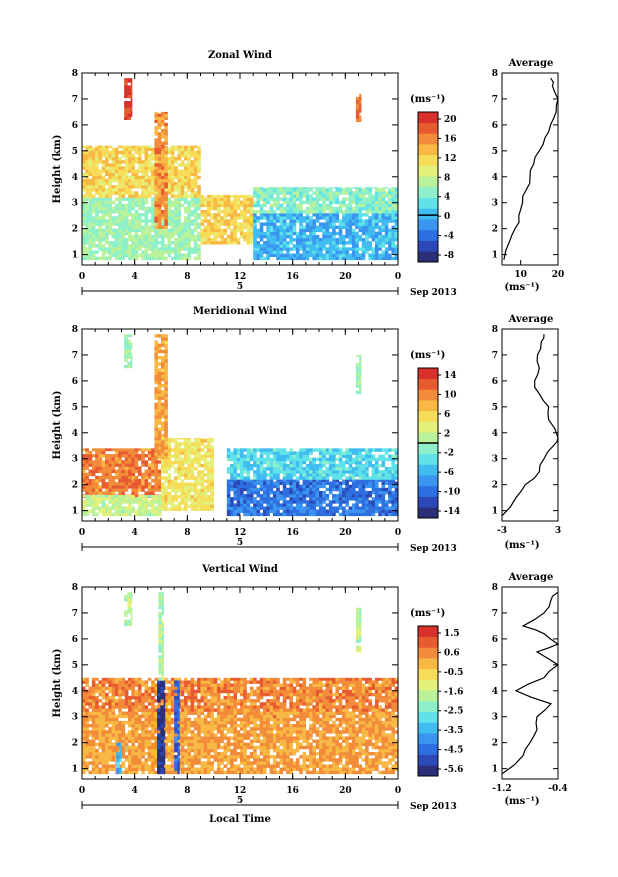 This screenshot has width=618, height=877. I want to click on vertical-wind-cell, so click(100, 769).